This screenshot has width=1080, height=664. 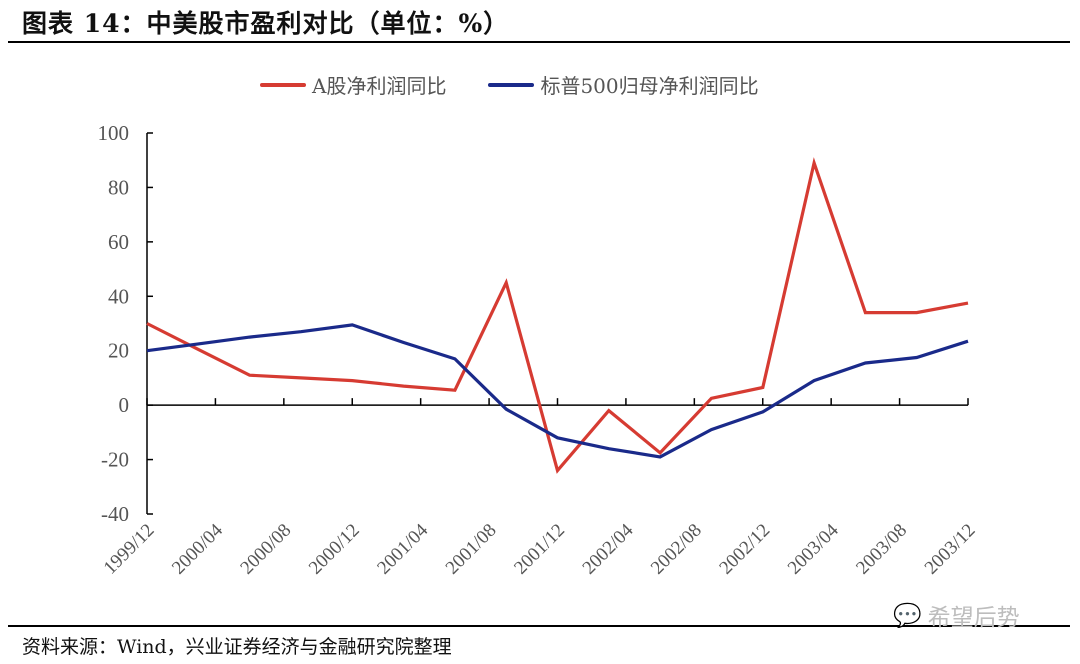 I want to click on legend-swatch-blue, so click(x=511, y=84).